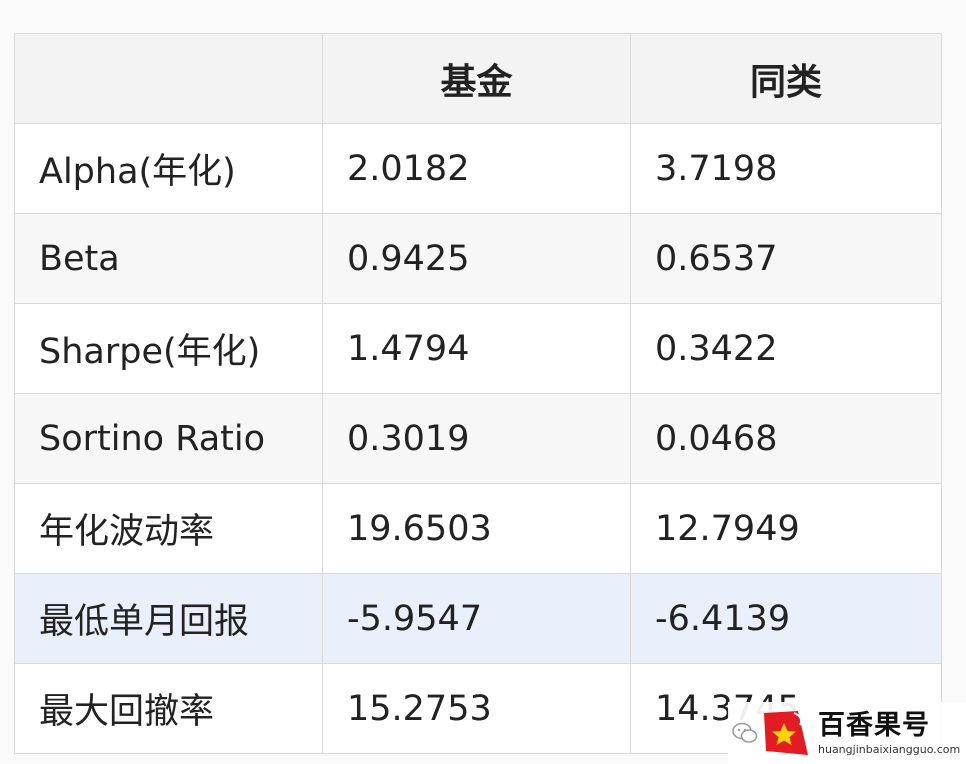  Describe the element at coordinates (745, 733) in the screenshot. I see `wechat-icon` at that location.